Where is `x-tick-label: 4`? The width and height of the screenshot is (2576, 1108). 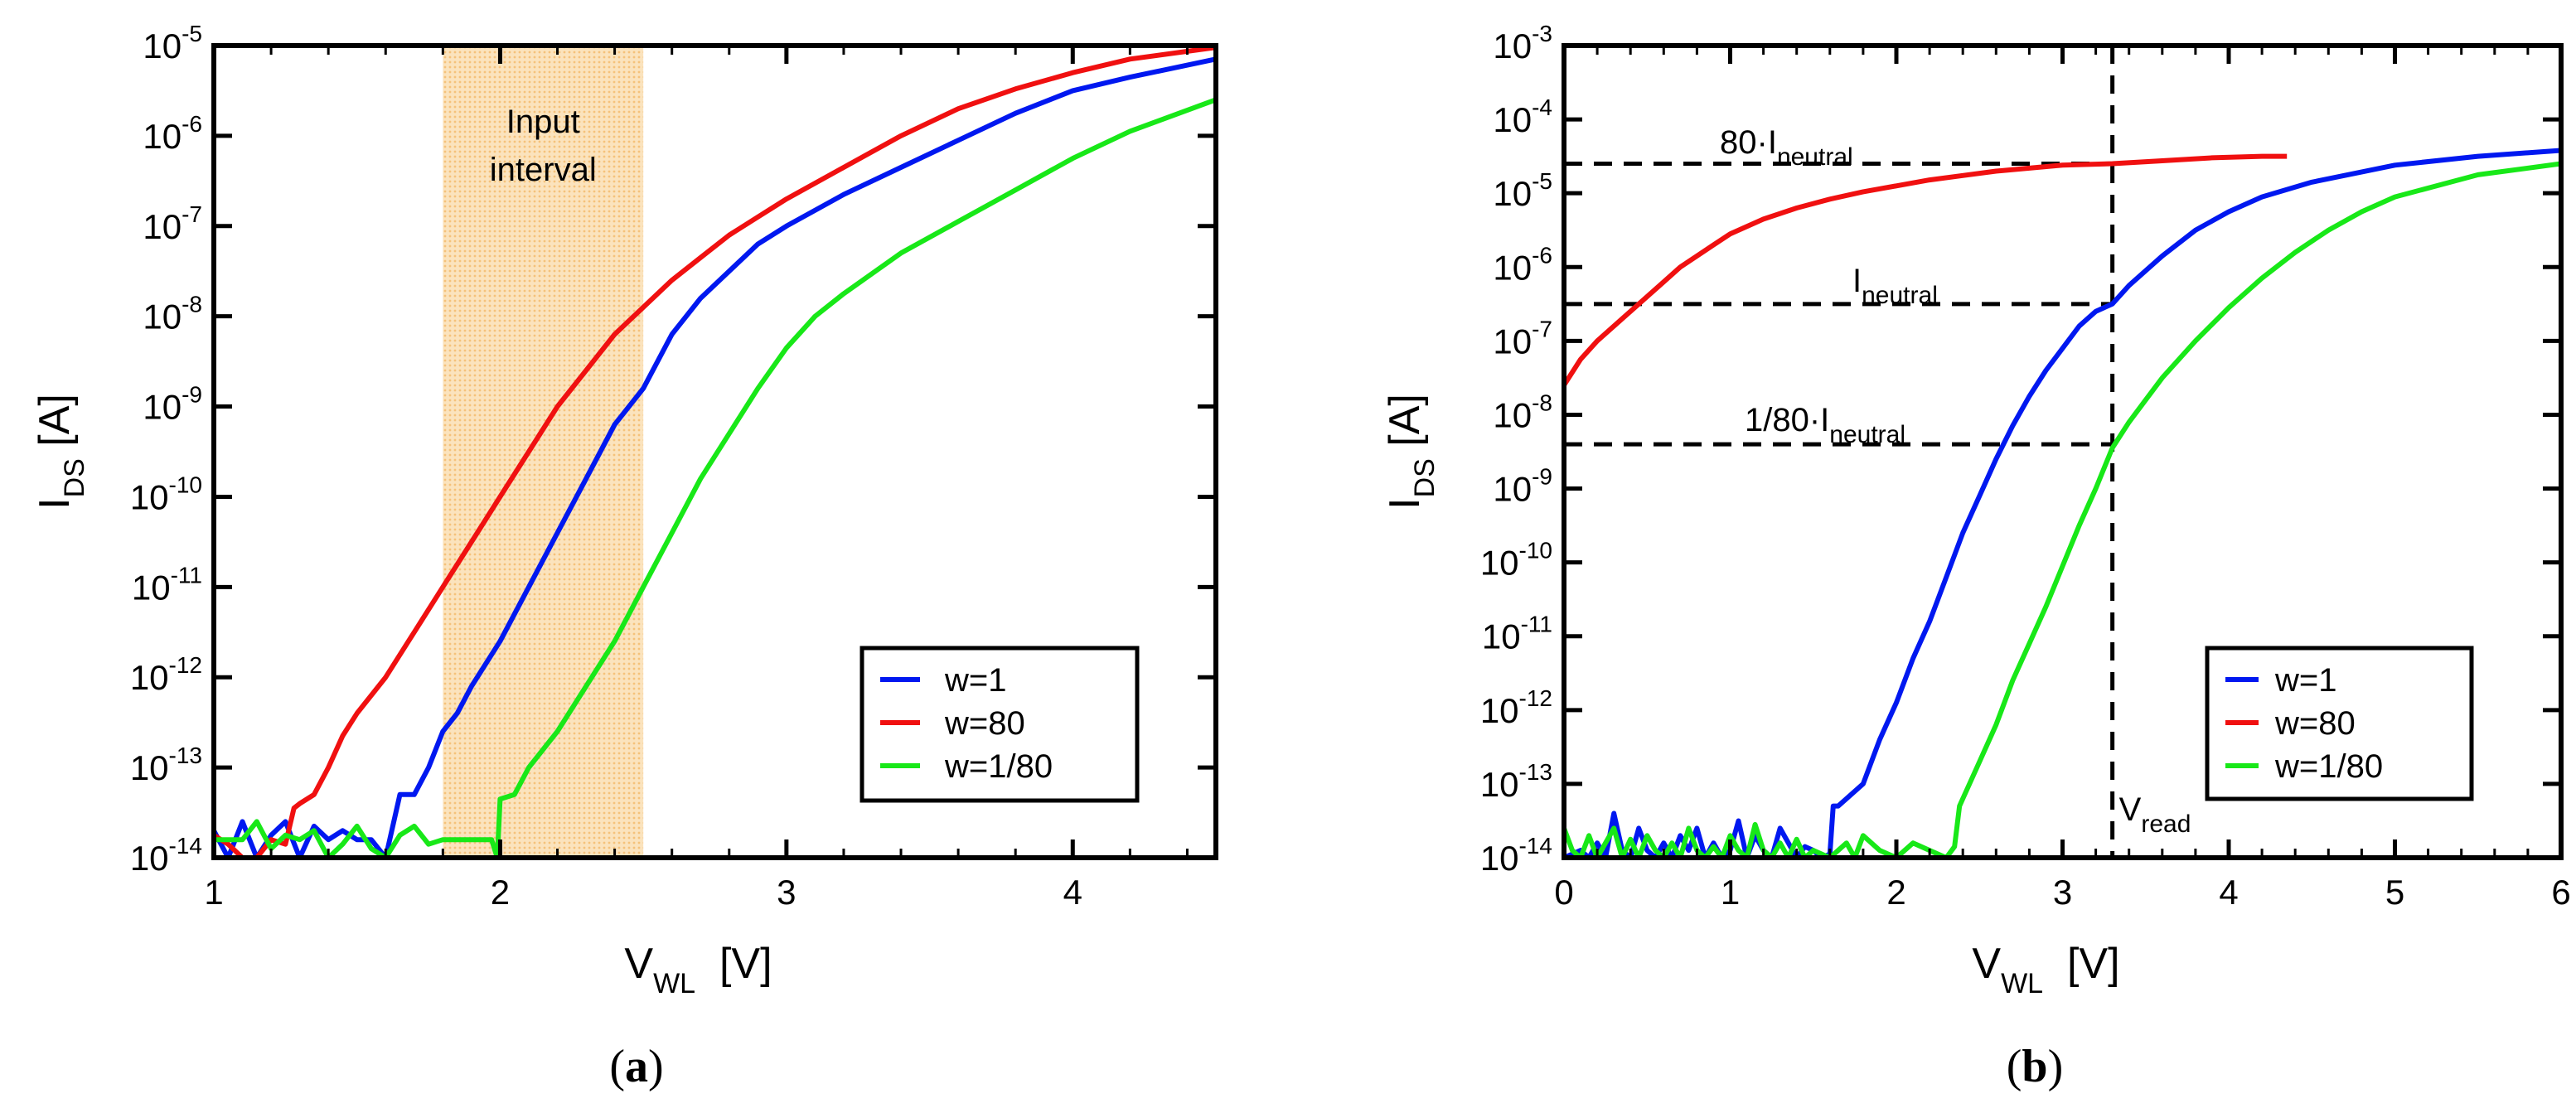 x-tick-label: 4 is located at coordinates (1072, 893).